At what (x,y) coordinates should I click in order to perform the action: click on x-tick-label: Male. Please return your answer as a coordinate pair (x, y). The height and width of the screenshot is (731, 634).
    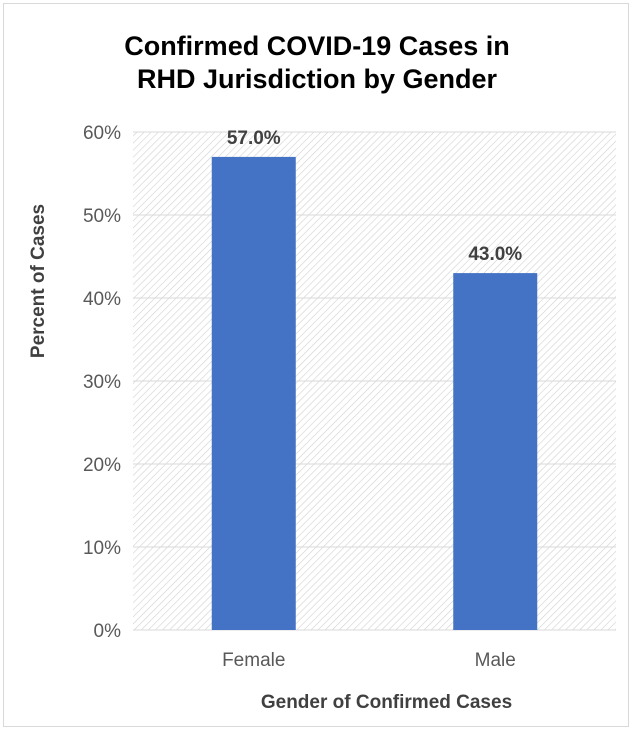
    Looking at the image, I should click on (495, 660).